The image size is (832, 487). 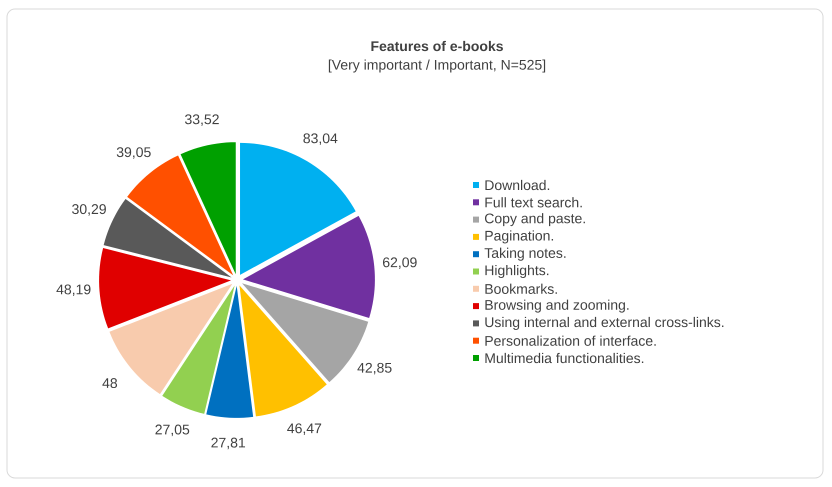 What do you see at coordinates (172, 430) in the screenshot?
I see `data-label: 27,05` at bounding box center [172, 430].